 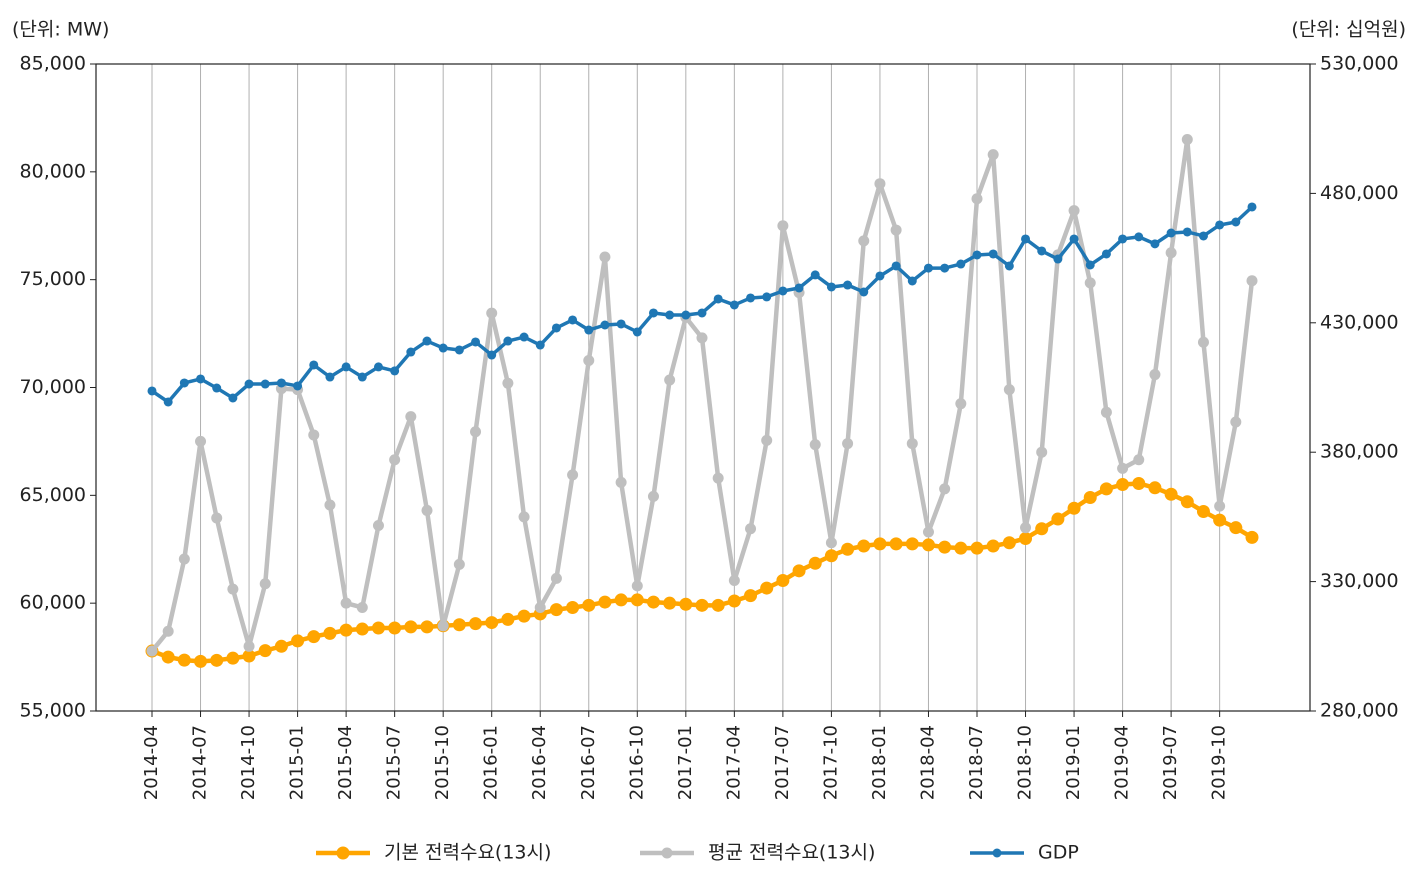 I want to click on x-tick-label: 2019-07, so click(x=1170, y=762).